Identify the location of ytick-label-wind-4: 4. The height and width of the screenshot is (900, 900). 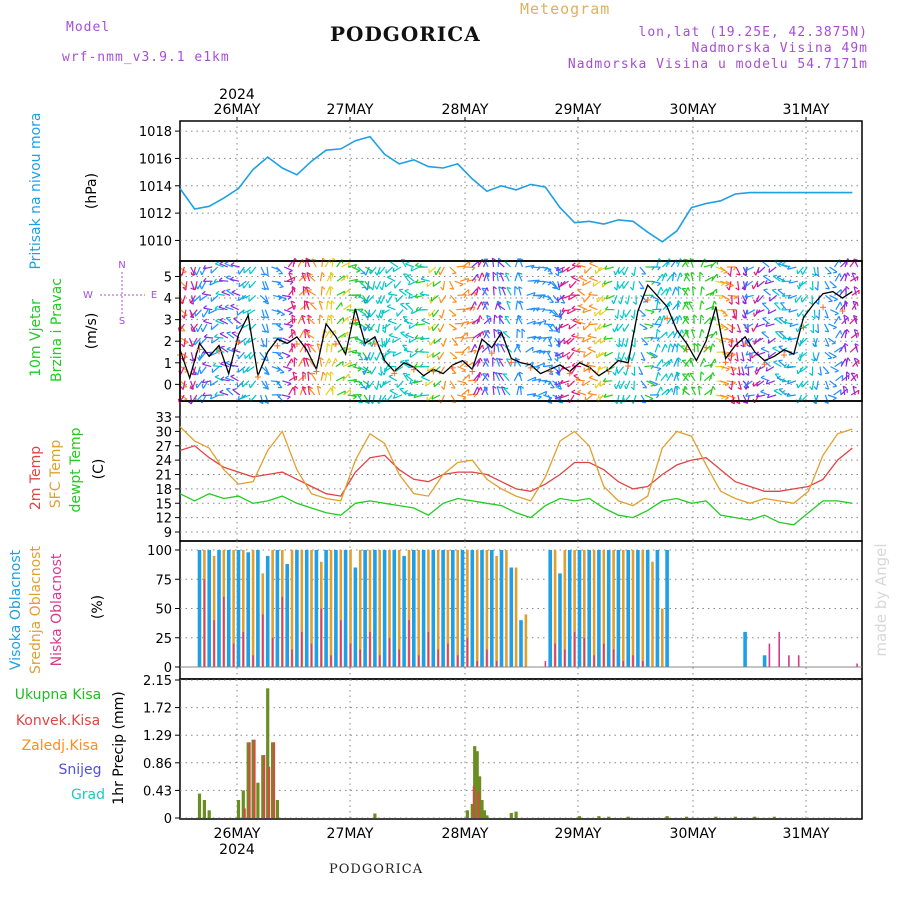
(168, 299).